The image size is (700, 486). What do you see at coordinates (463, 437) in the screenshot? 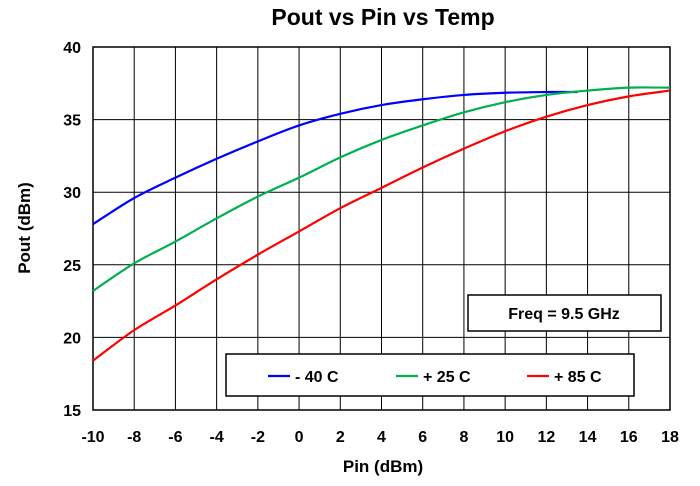
I see `x-tick-label: 8` at bounding box center [463, 437].